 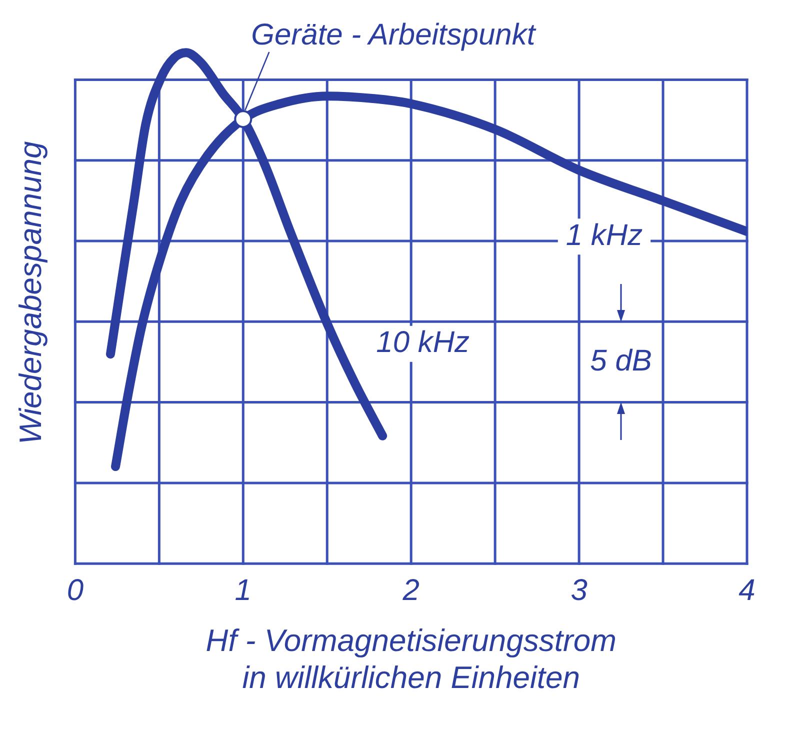 What do you see at coordinates (621, 361) in the screenshot?
I see `annotation: 5 dB` at bounding box center [621, 361].